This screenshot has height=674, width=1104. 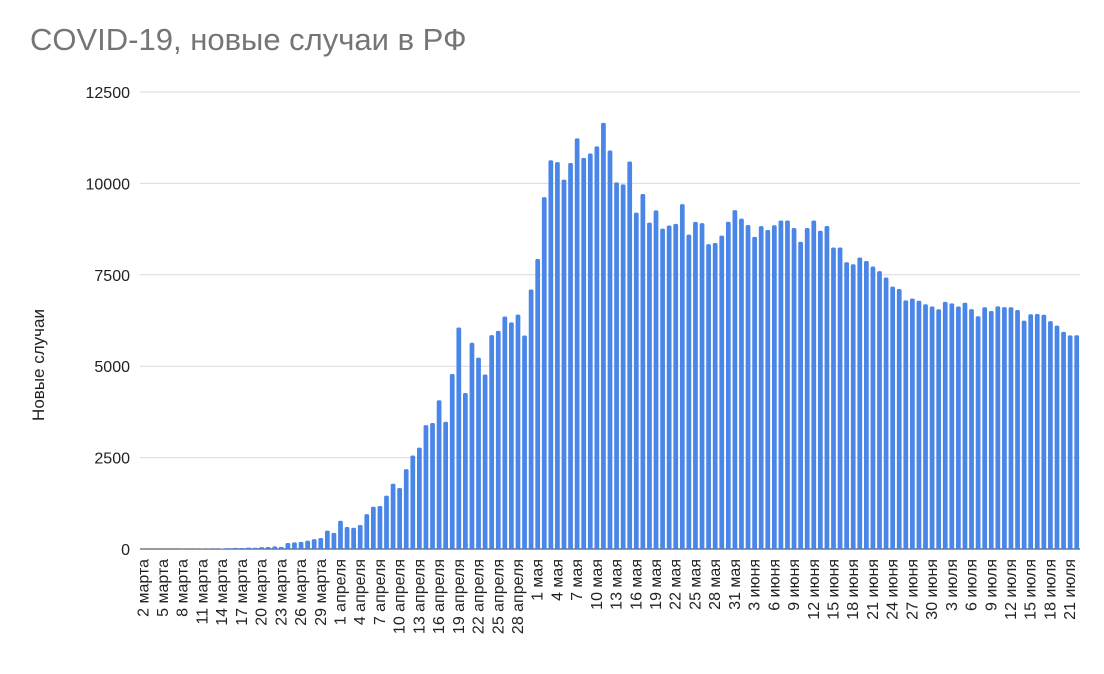 I want to click on x-tick-label: 6 июля, so click(x=972, y=585).